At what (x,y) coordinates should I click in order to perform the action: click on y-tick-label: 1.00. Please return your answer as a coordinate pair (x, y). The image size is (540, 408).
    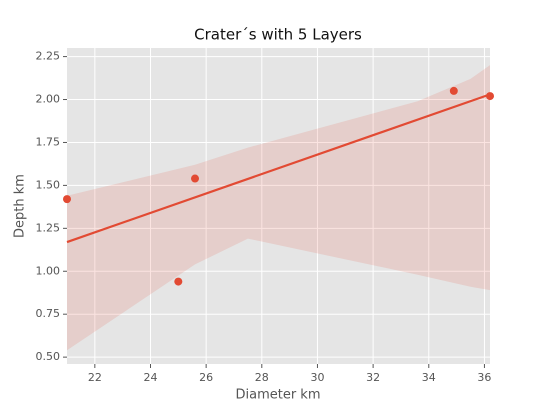
    Looking at the image, I should click on (48, 270).